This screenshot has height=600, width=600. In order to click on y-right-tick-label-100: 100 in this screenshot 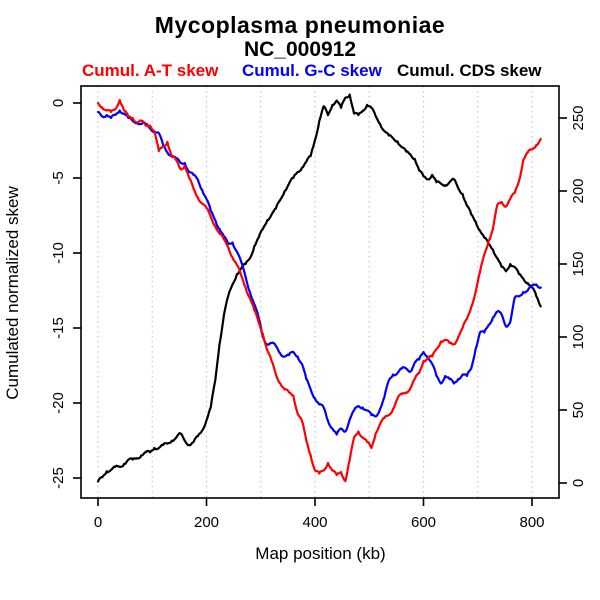, I will do `click(578, 336)`.